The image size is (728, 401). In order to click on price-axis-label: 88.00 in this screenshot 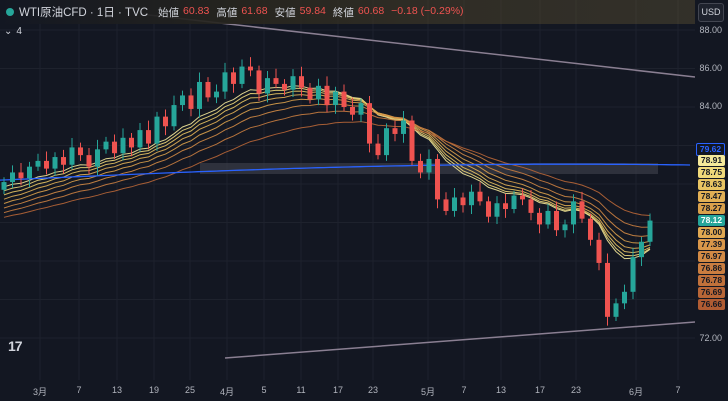, I will do `click(710, 30)`.